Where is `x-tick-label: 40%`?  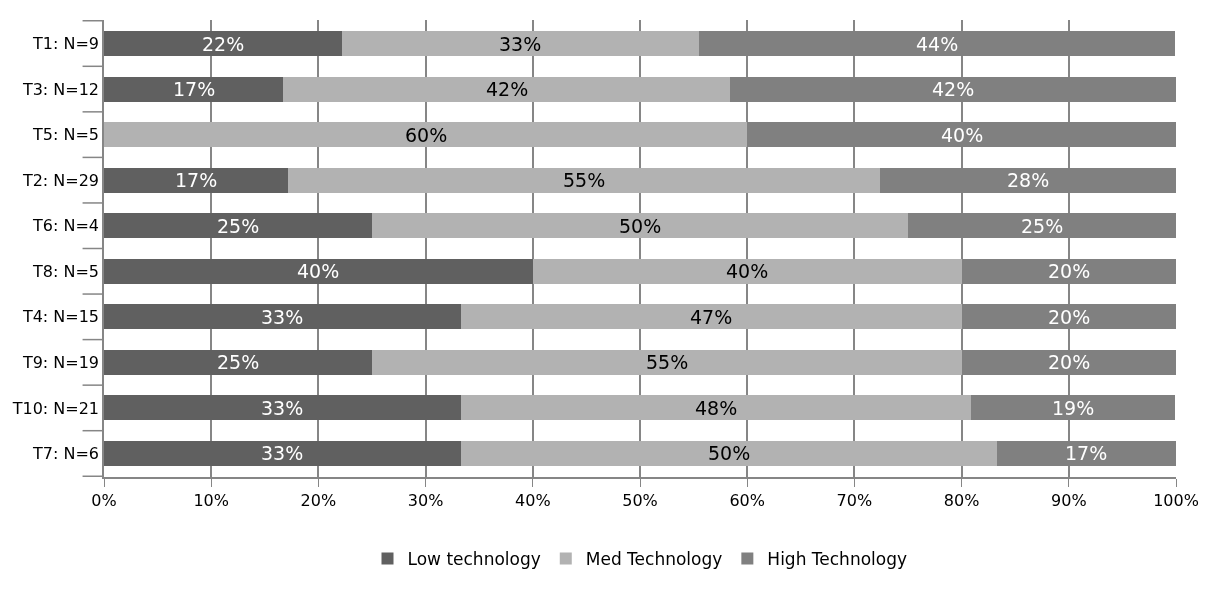
x-tick-label: 40% is located at coordinates (533, 500).